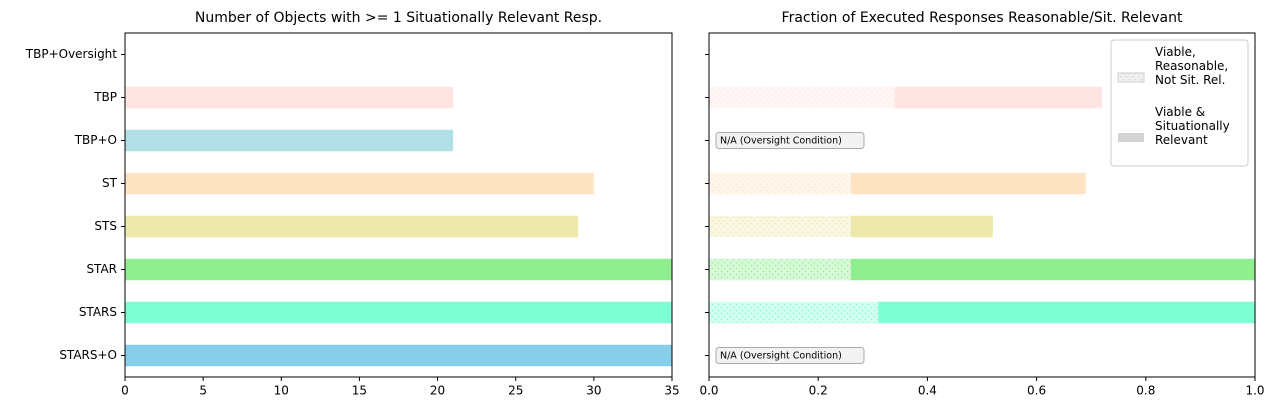  Describe the element at coordinates (203, 391) in the screenshot. I see `x-tick-label: 5` at that location.